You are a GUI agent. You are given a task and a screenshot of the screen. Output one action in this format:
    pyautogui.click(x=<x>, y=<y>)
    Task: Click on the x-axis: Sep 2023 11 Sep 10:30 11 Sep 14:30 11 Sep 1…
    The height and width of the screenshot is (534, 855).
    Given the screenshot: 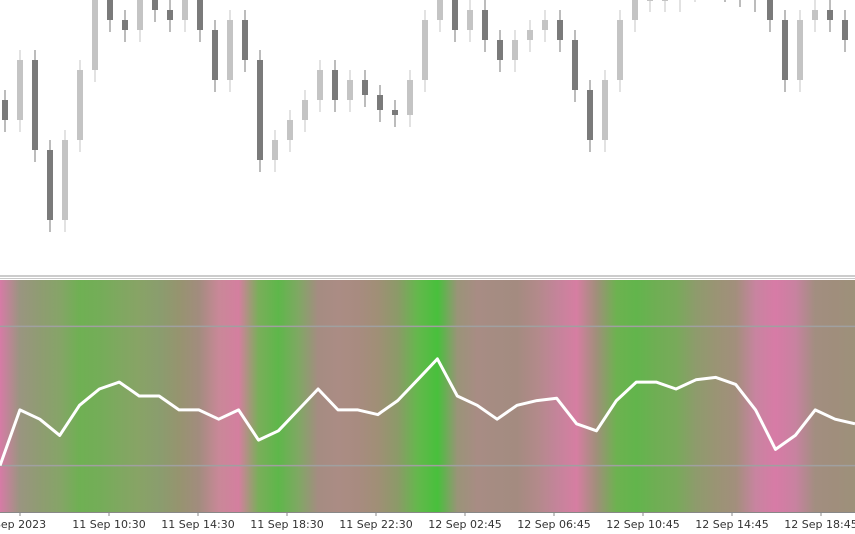 What is the action you would take?
    pyautogui.click(x=427, y=521)
    